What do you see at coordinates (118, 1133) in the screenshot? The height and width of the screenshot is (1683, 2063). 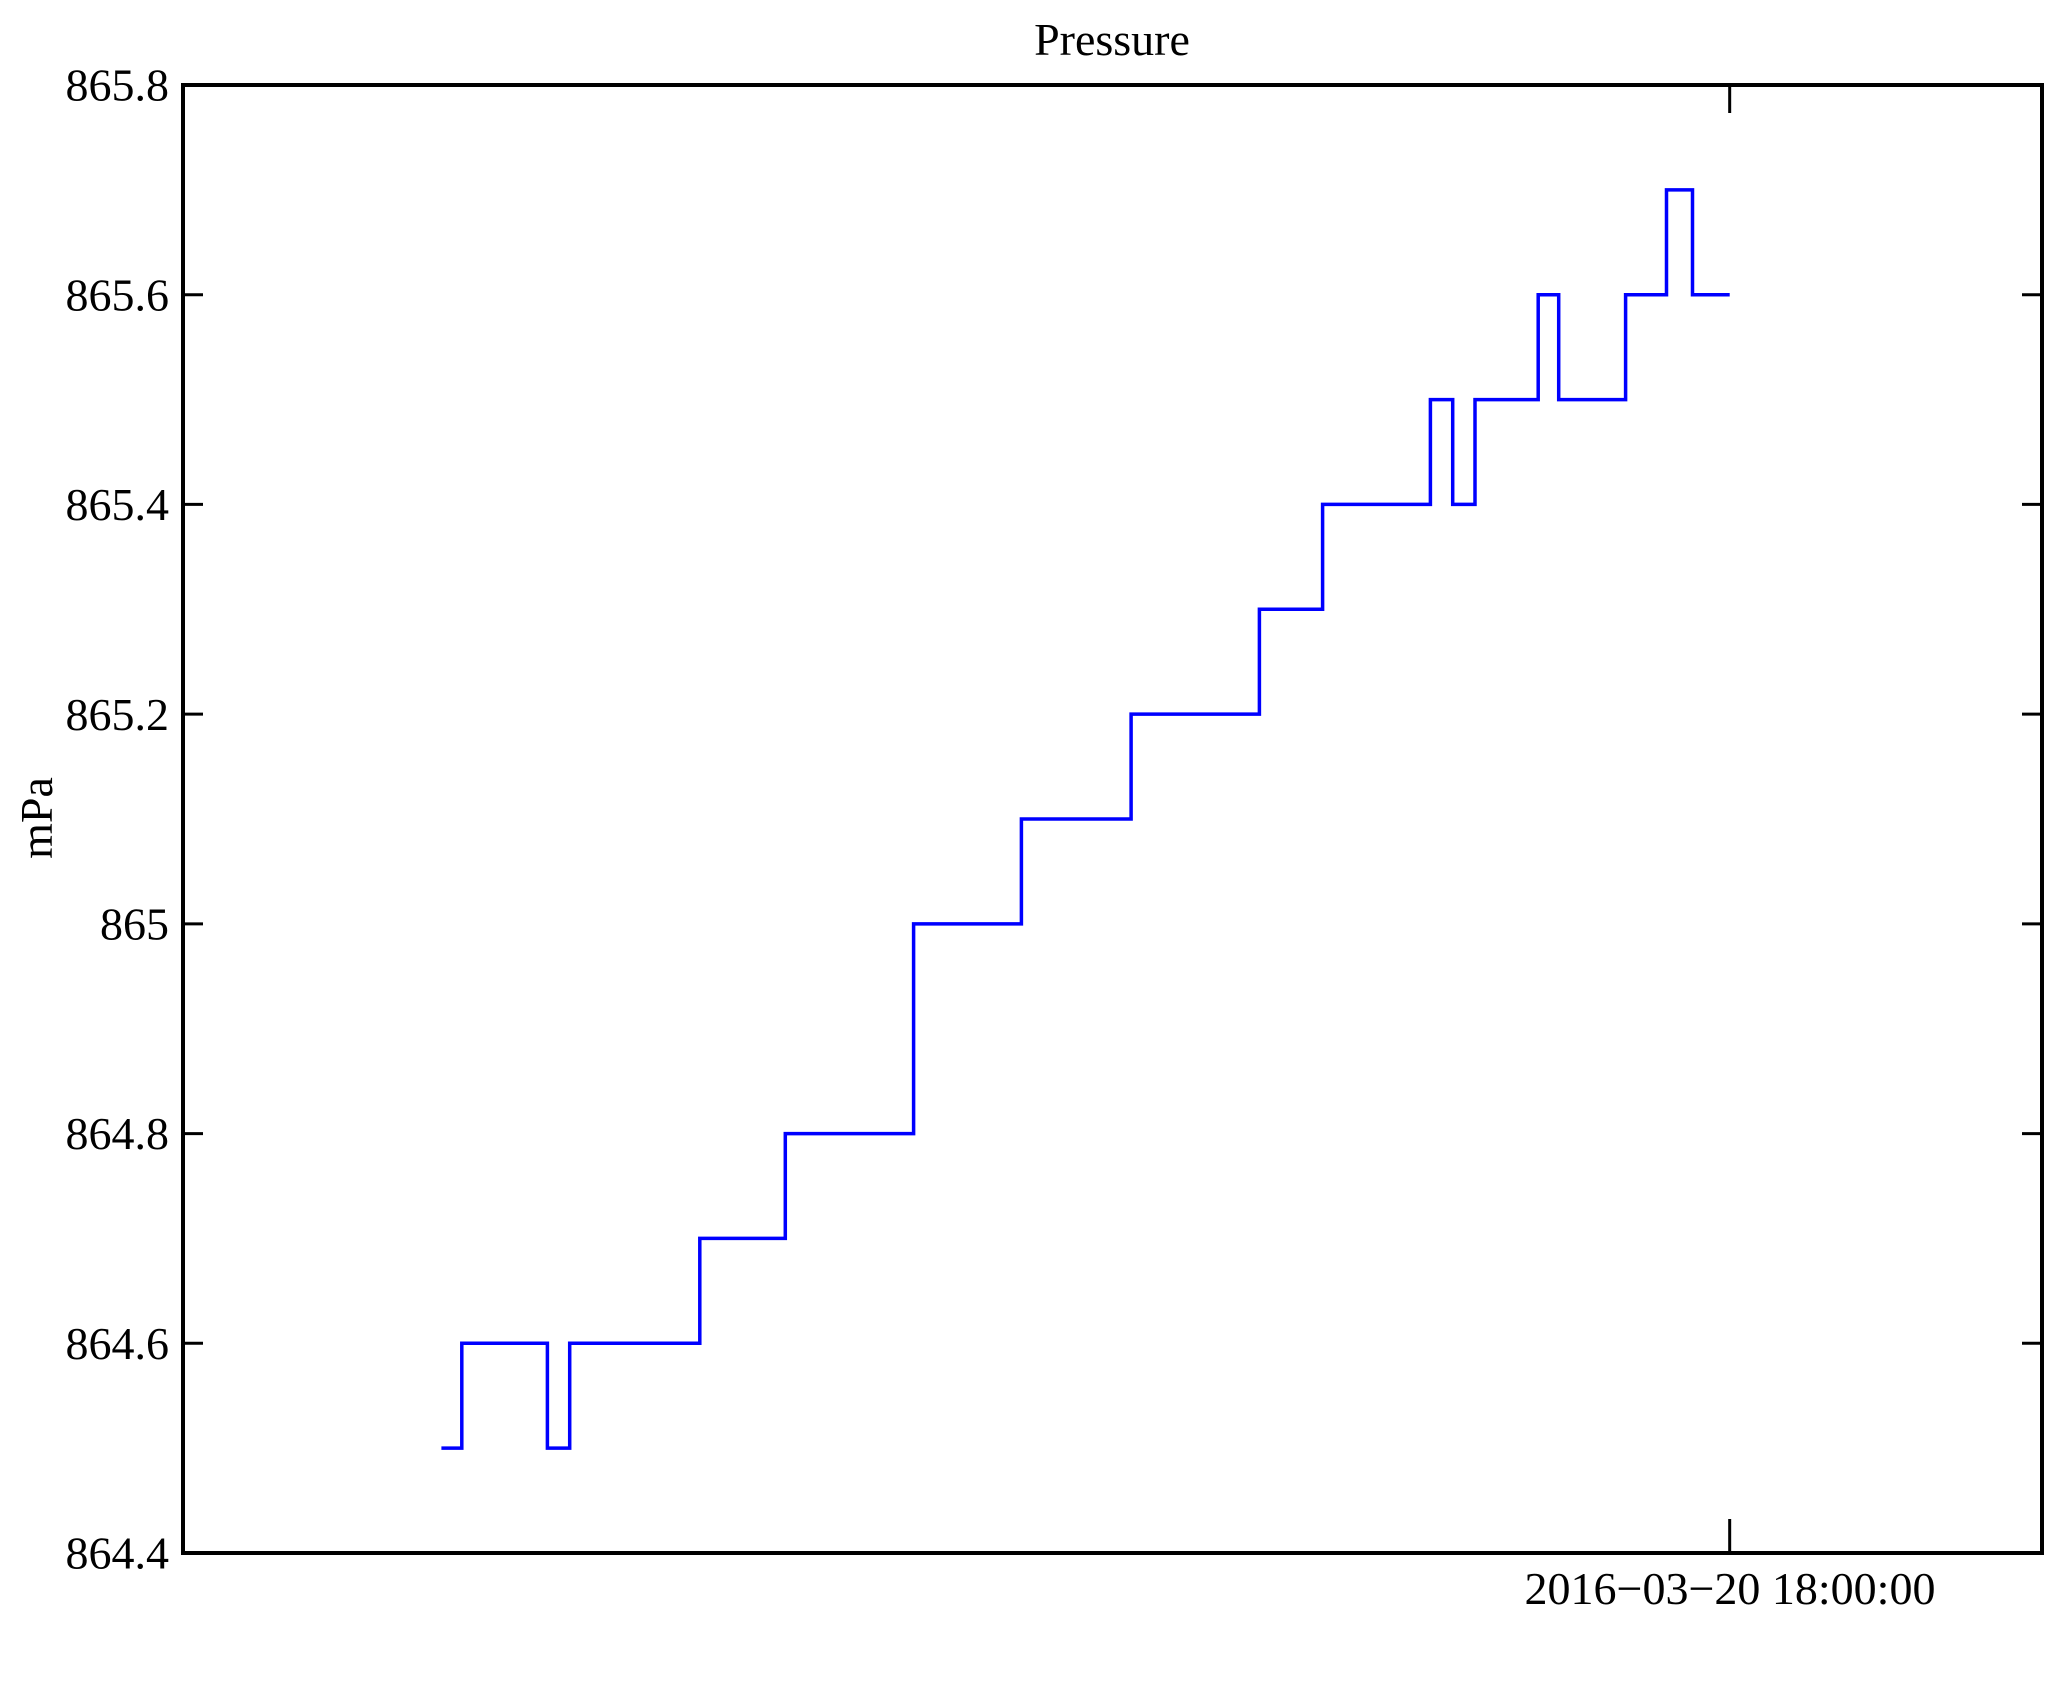 I see `y-tick-label: 864.8` at bounding box center [118, 1133].